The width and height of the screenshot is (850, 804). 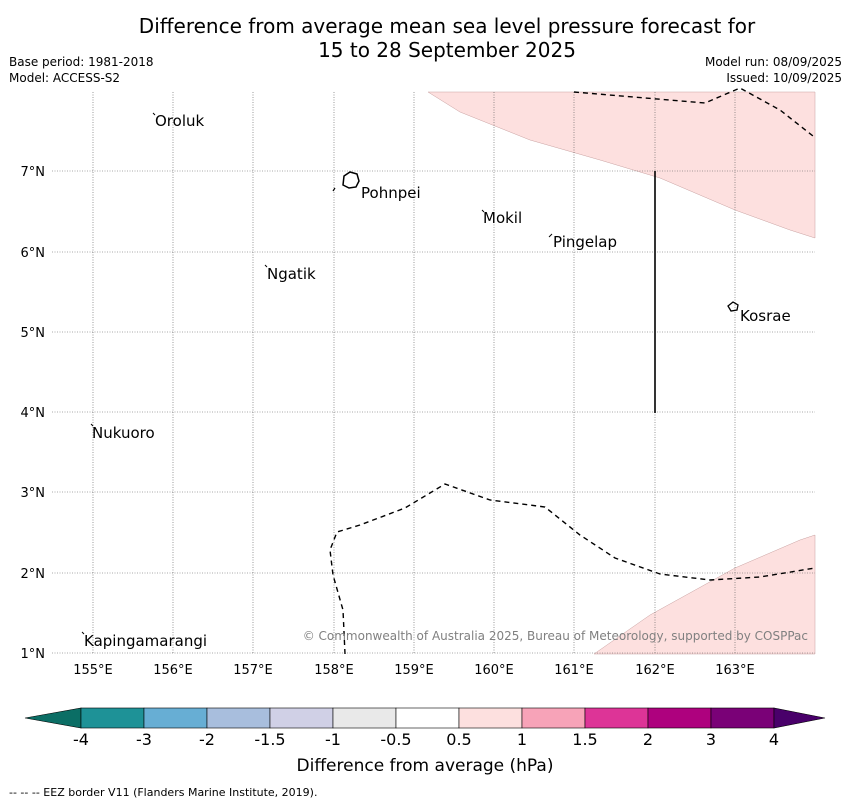 What do you see at coordinates (207, 739) in the screenshot?
I see `colorbar-tick-label: -2` at bounding box center [207, 739].